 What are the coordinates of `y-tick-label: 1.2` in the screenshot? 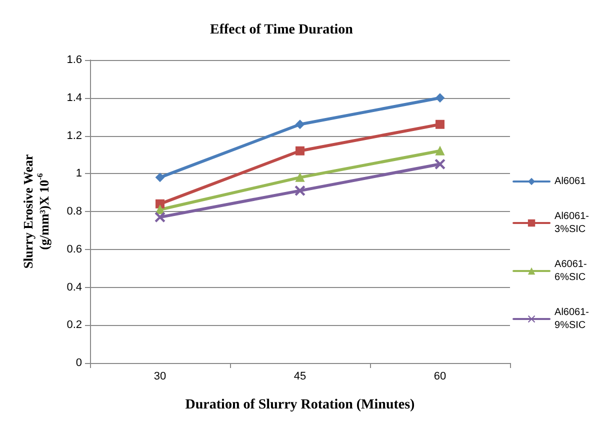 It's located at (74, 136).